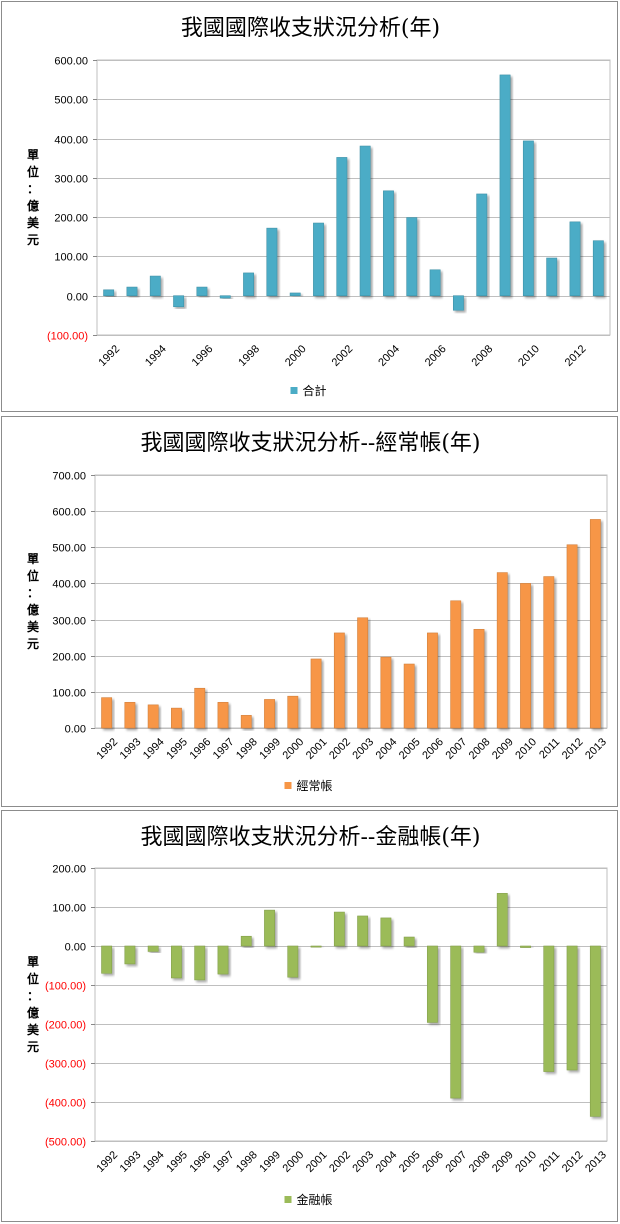 This screenshot has height=1224, width=620. Describe the element at coordinates (310, 28) in the screenshot. I see `chart-title: 我國國際收支狀況分析(年)` at that location.